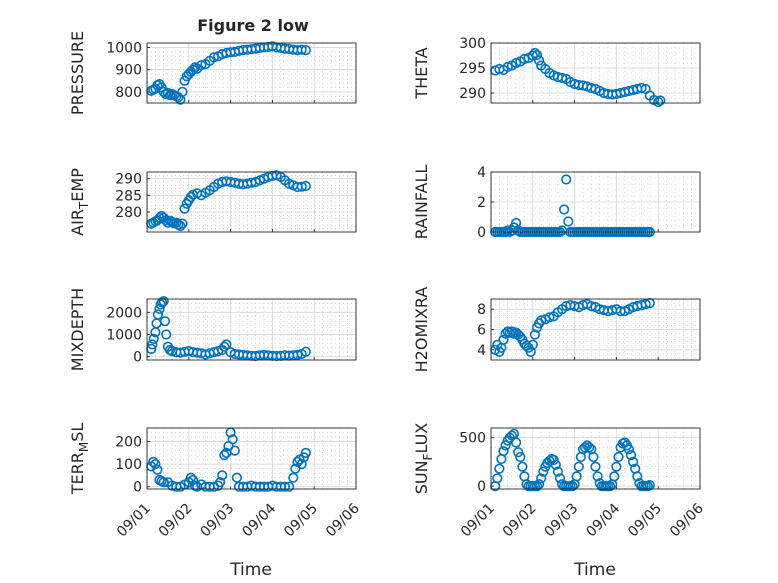 The image size is (778, 583). Describe the element at coordinates (301, 521) in the screenshot. I see `x-tick-label: 09/05` at that location.